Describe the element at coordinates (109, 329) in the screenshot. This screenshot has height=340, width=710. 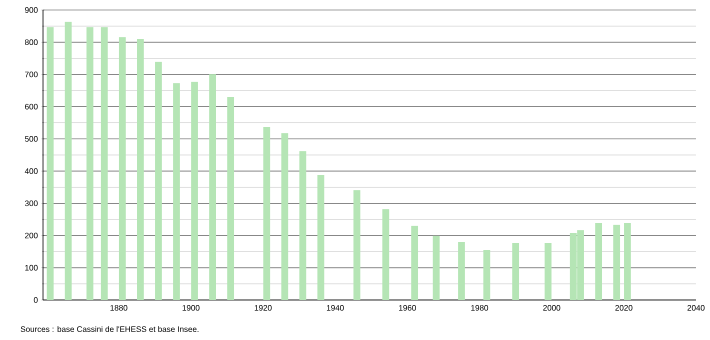
I see `source-note: Sources : base Cassini de l'EHESS et base Insee.` at that location.